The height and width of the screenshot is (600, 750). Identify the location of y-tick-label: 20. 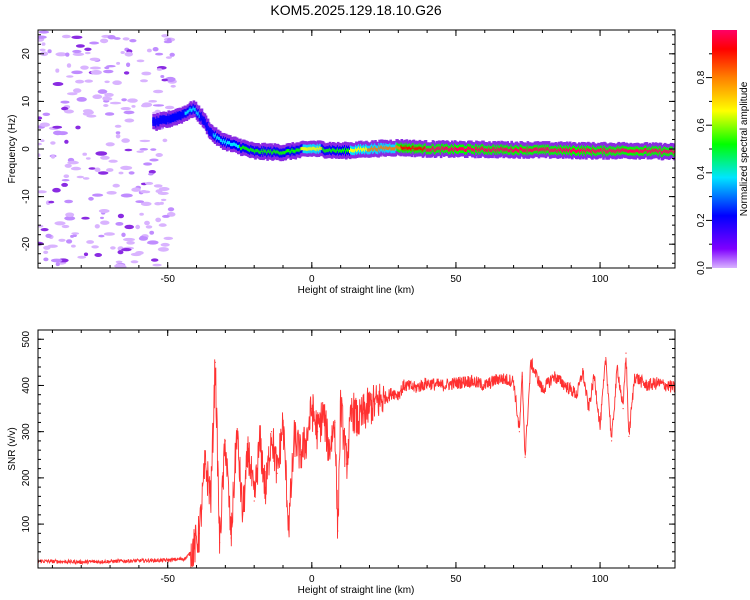
(26, 54).